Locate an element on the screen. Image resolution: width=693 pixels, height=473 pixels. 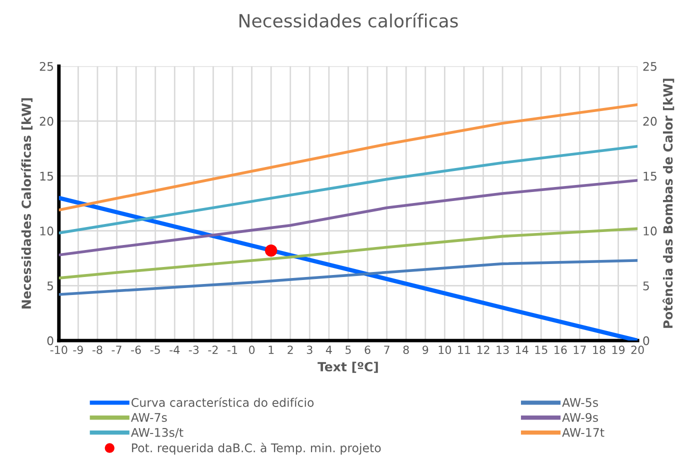
y-tick-label: 20 is located at coordinates (47, 121).